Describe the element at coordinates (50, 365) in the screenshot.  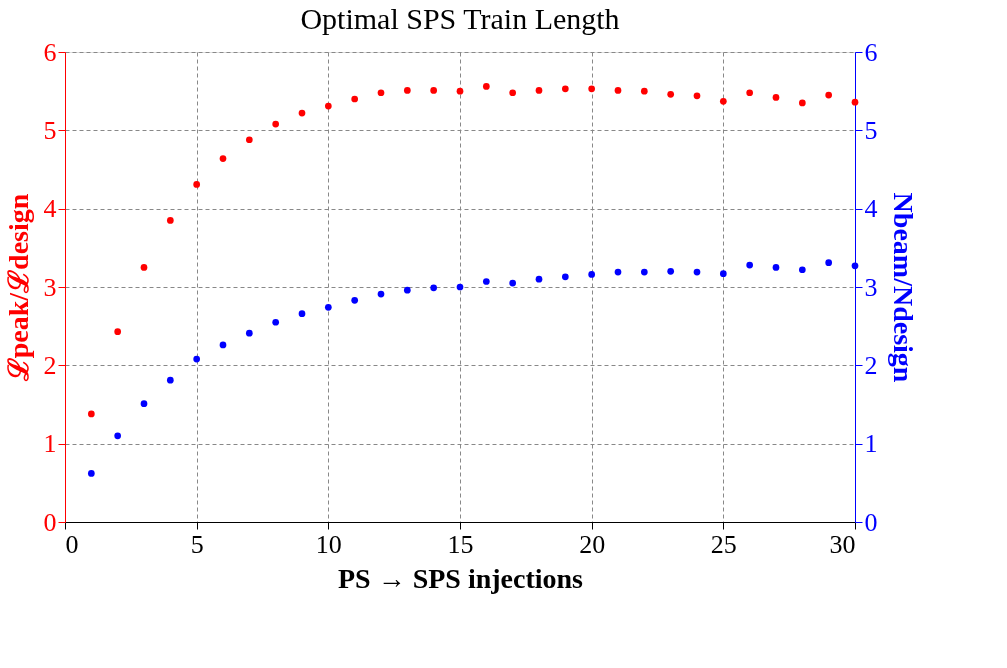
I see `y-tick-label: 2` at that location.